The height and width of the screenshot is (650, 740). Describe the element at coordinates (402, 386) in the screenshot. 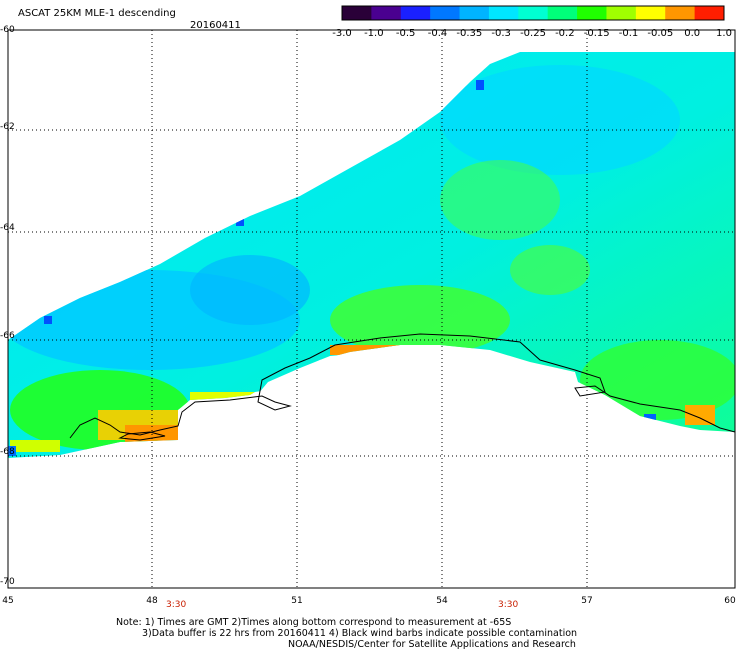

I see `coastline` at that location.